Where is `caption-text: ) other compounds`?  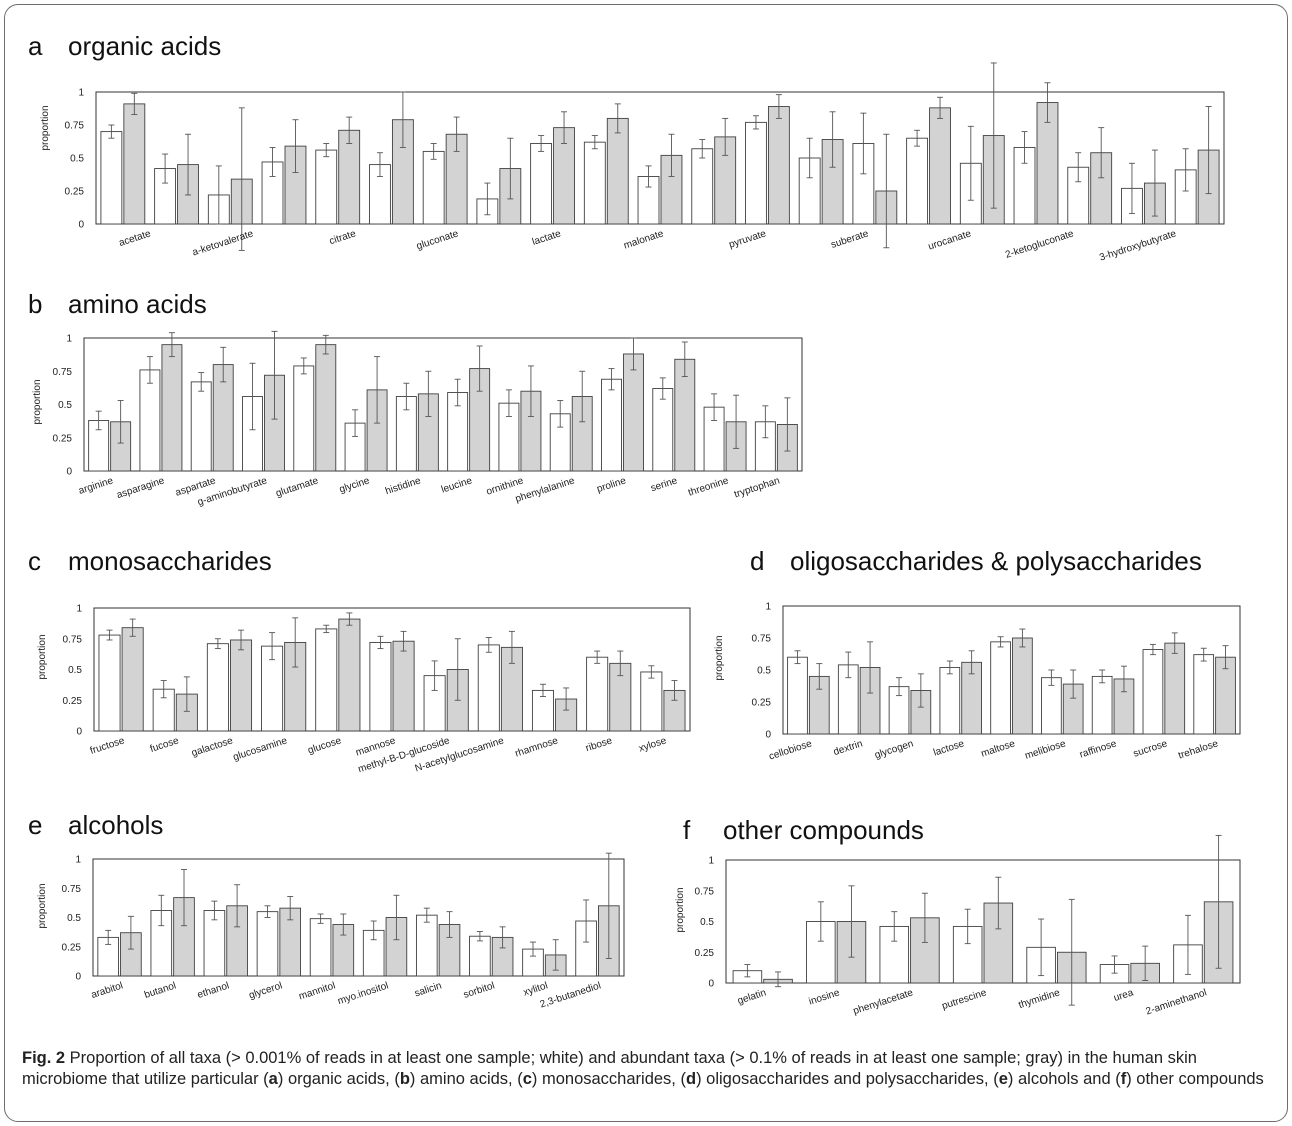
caption-text: ) other compounds is located at coordinates (1195, 1079).